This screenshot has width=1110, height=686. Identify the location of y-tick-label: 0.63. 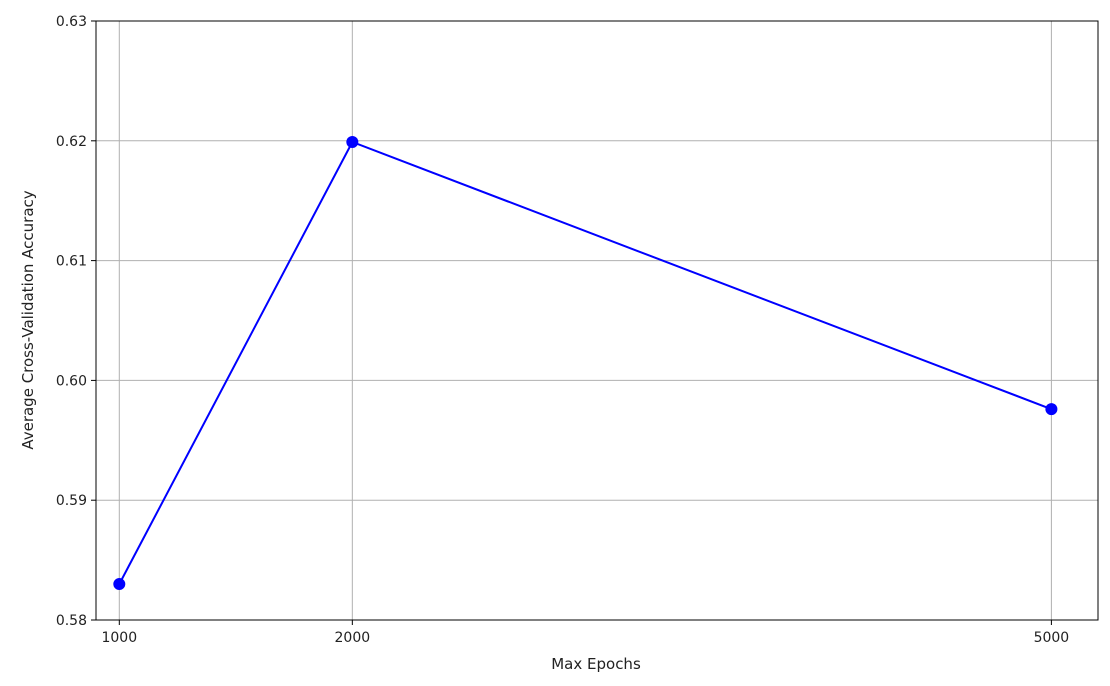
(71, 22).